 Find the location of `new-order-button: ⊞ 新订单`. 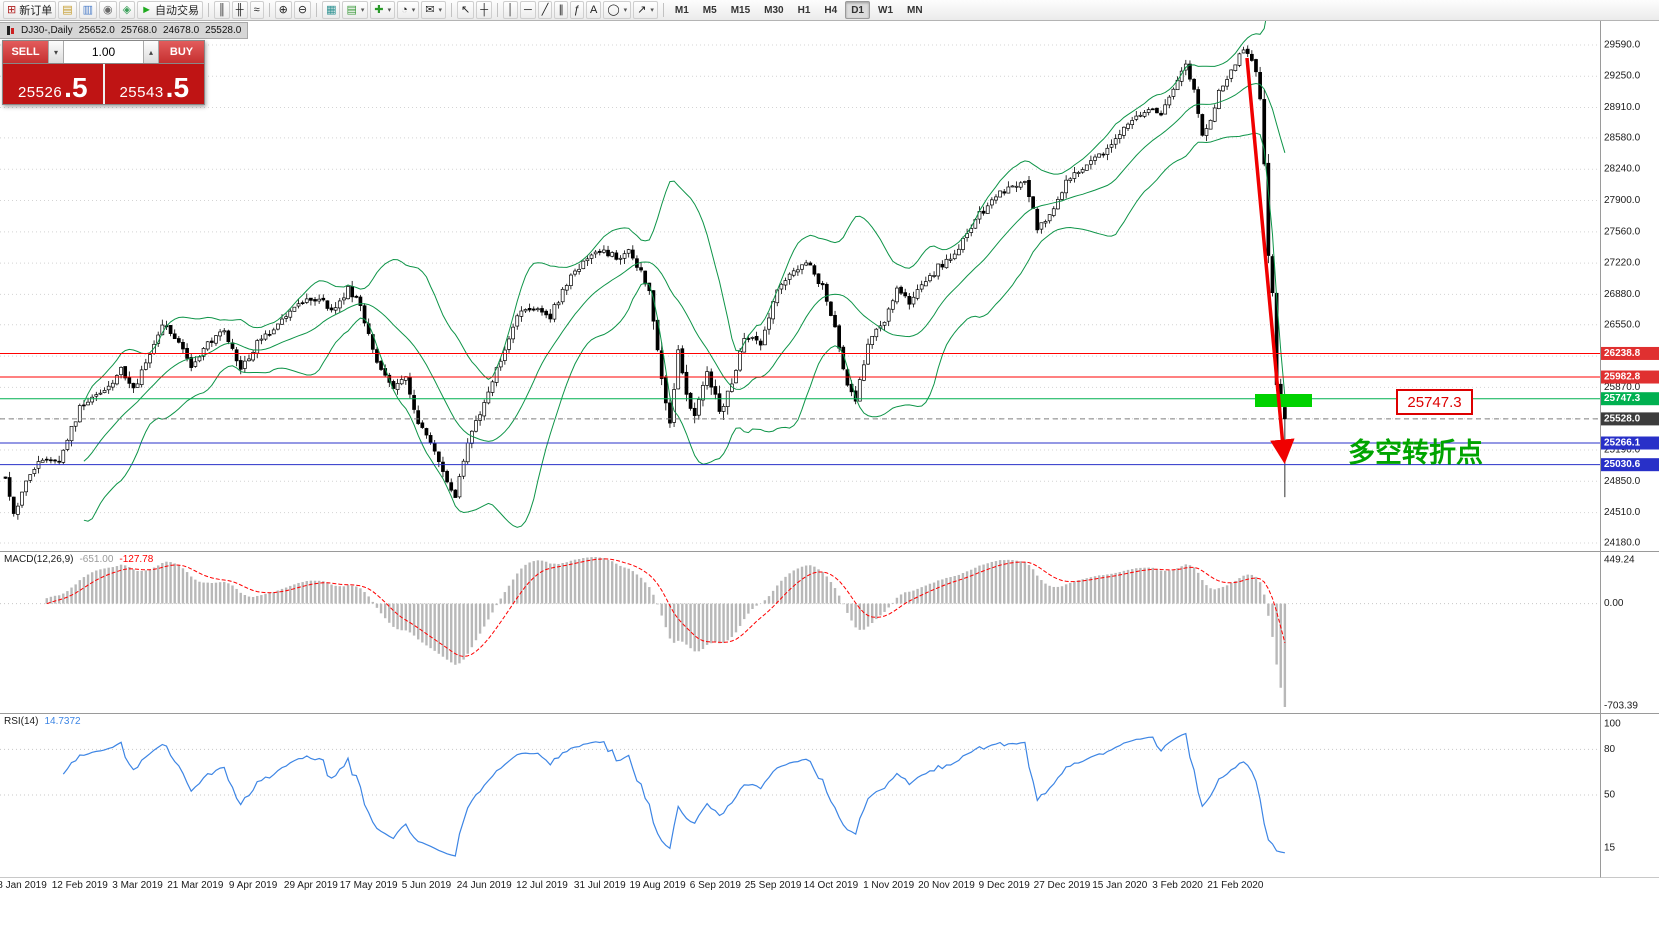

new-order-button: ⊞ 新订单 is located at coordinates (30, 10).